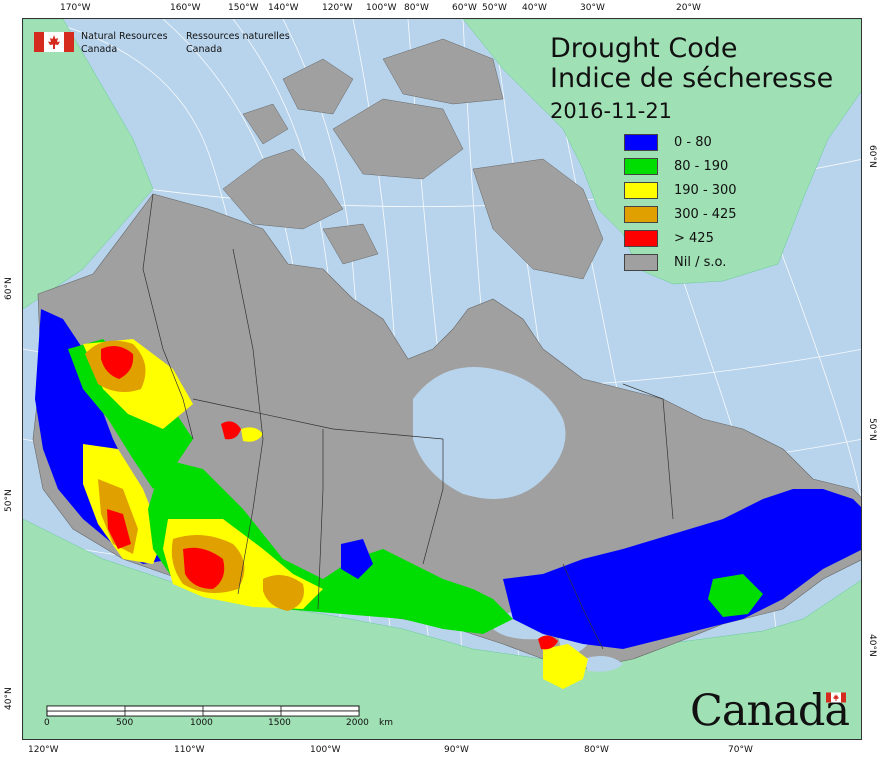 This screenshot has height=760, width=880. I want to click on map-date: 2016-11-21, so click(611, 111).